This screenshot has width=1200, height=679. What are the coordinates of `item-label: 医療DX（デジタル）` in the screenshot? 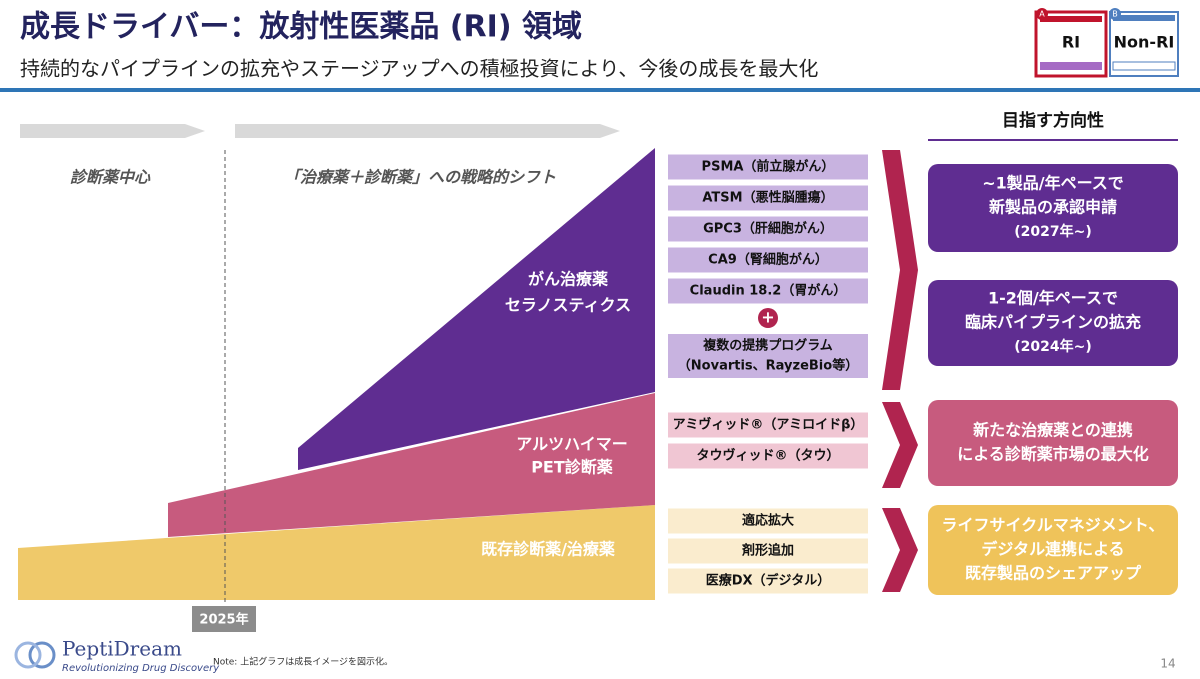 It's located at (768, 581).